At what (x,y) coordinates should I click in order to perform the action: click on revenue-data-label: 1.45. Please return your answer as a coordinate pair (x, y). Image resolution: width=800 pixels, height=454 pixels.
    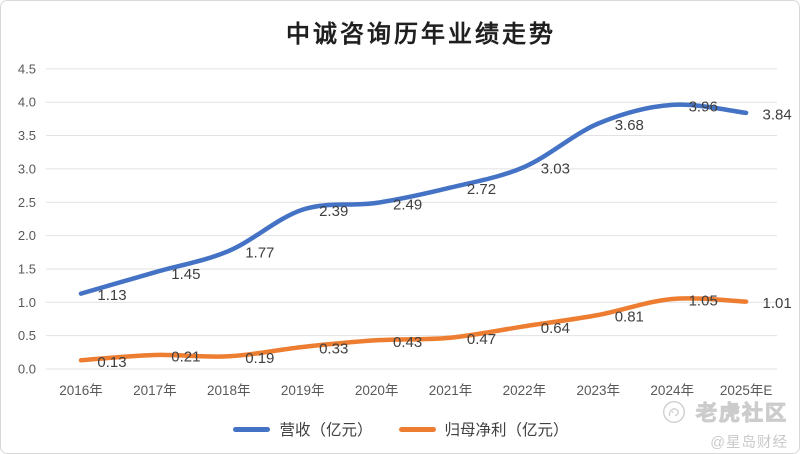
    Looking at the image, I should click on (185, 274).